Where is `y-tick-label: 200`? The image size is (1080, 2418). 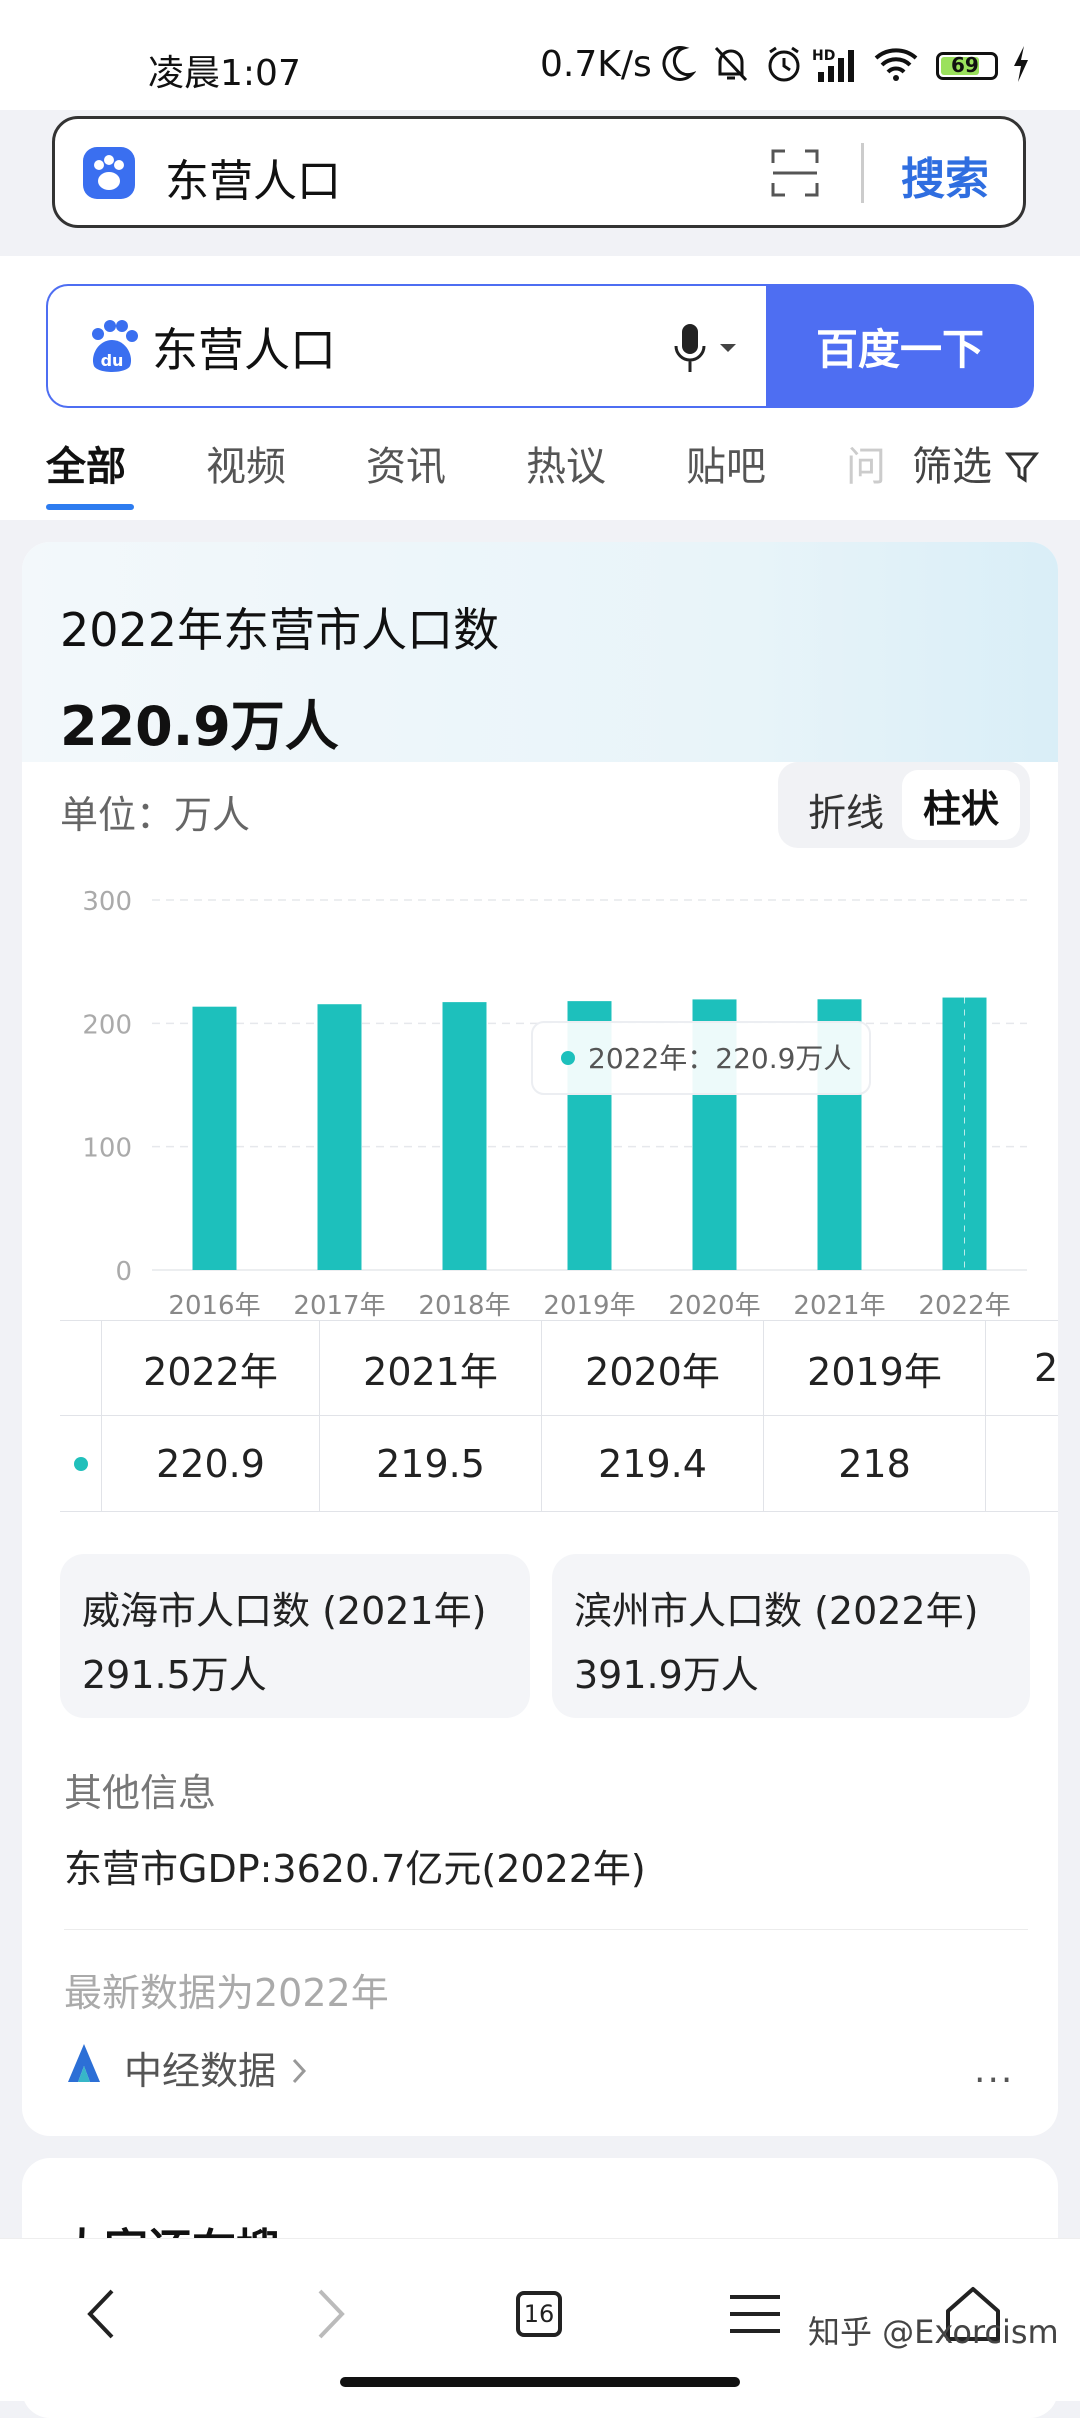 y-tick-label: 200 is located at coordinates (107, 1025).